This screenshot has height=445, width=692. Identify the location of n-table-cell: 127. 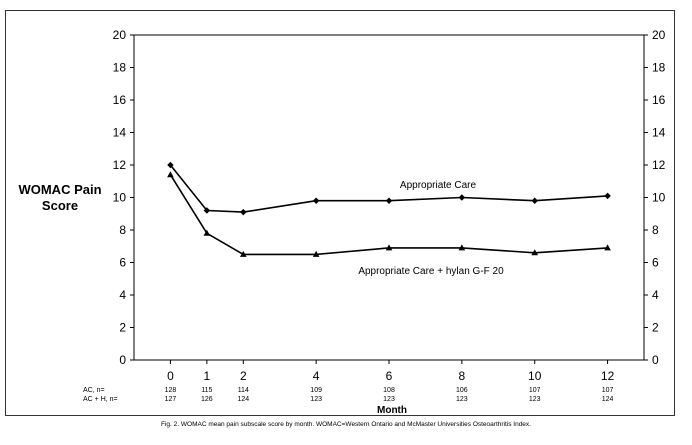
(171, 399).